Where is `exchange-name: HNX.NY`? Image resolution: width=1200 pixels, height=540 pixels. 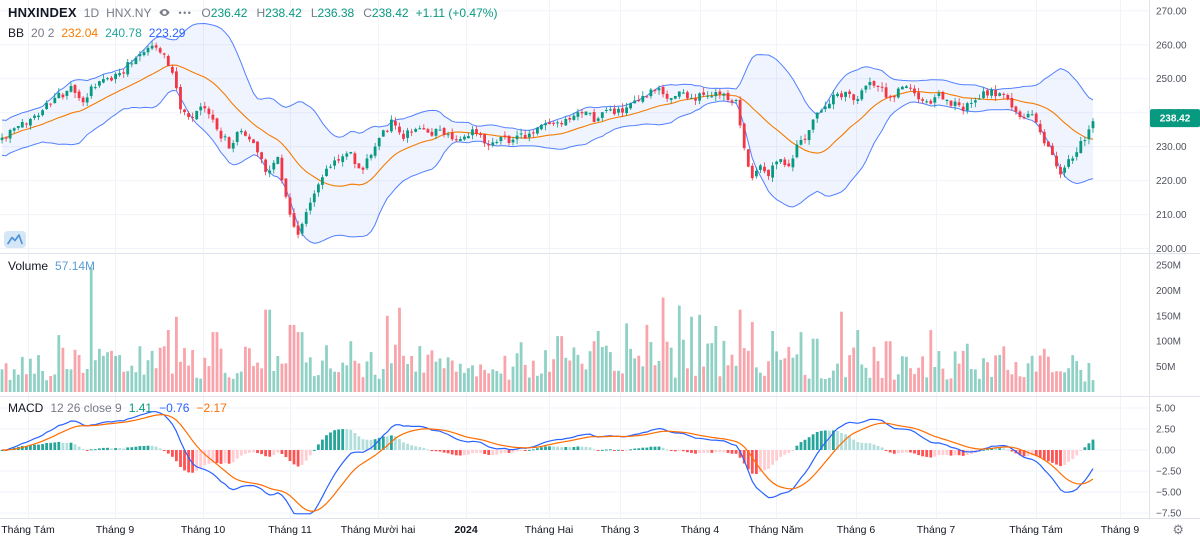 exchange-name: HNX.NY is located at coordinates (129, 12).